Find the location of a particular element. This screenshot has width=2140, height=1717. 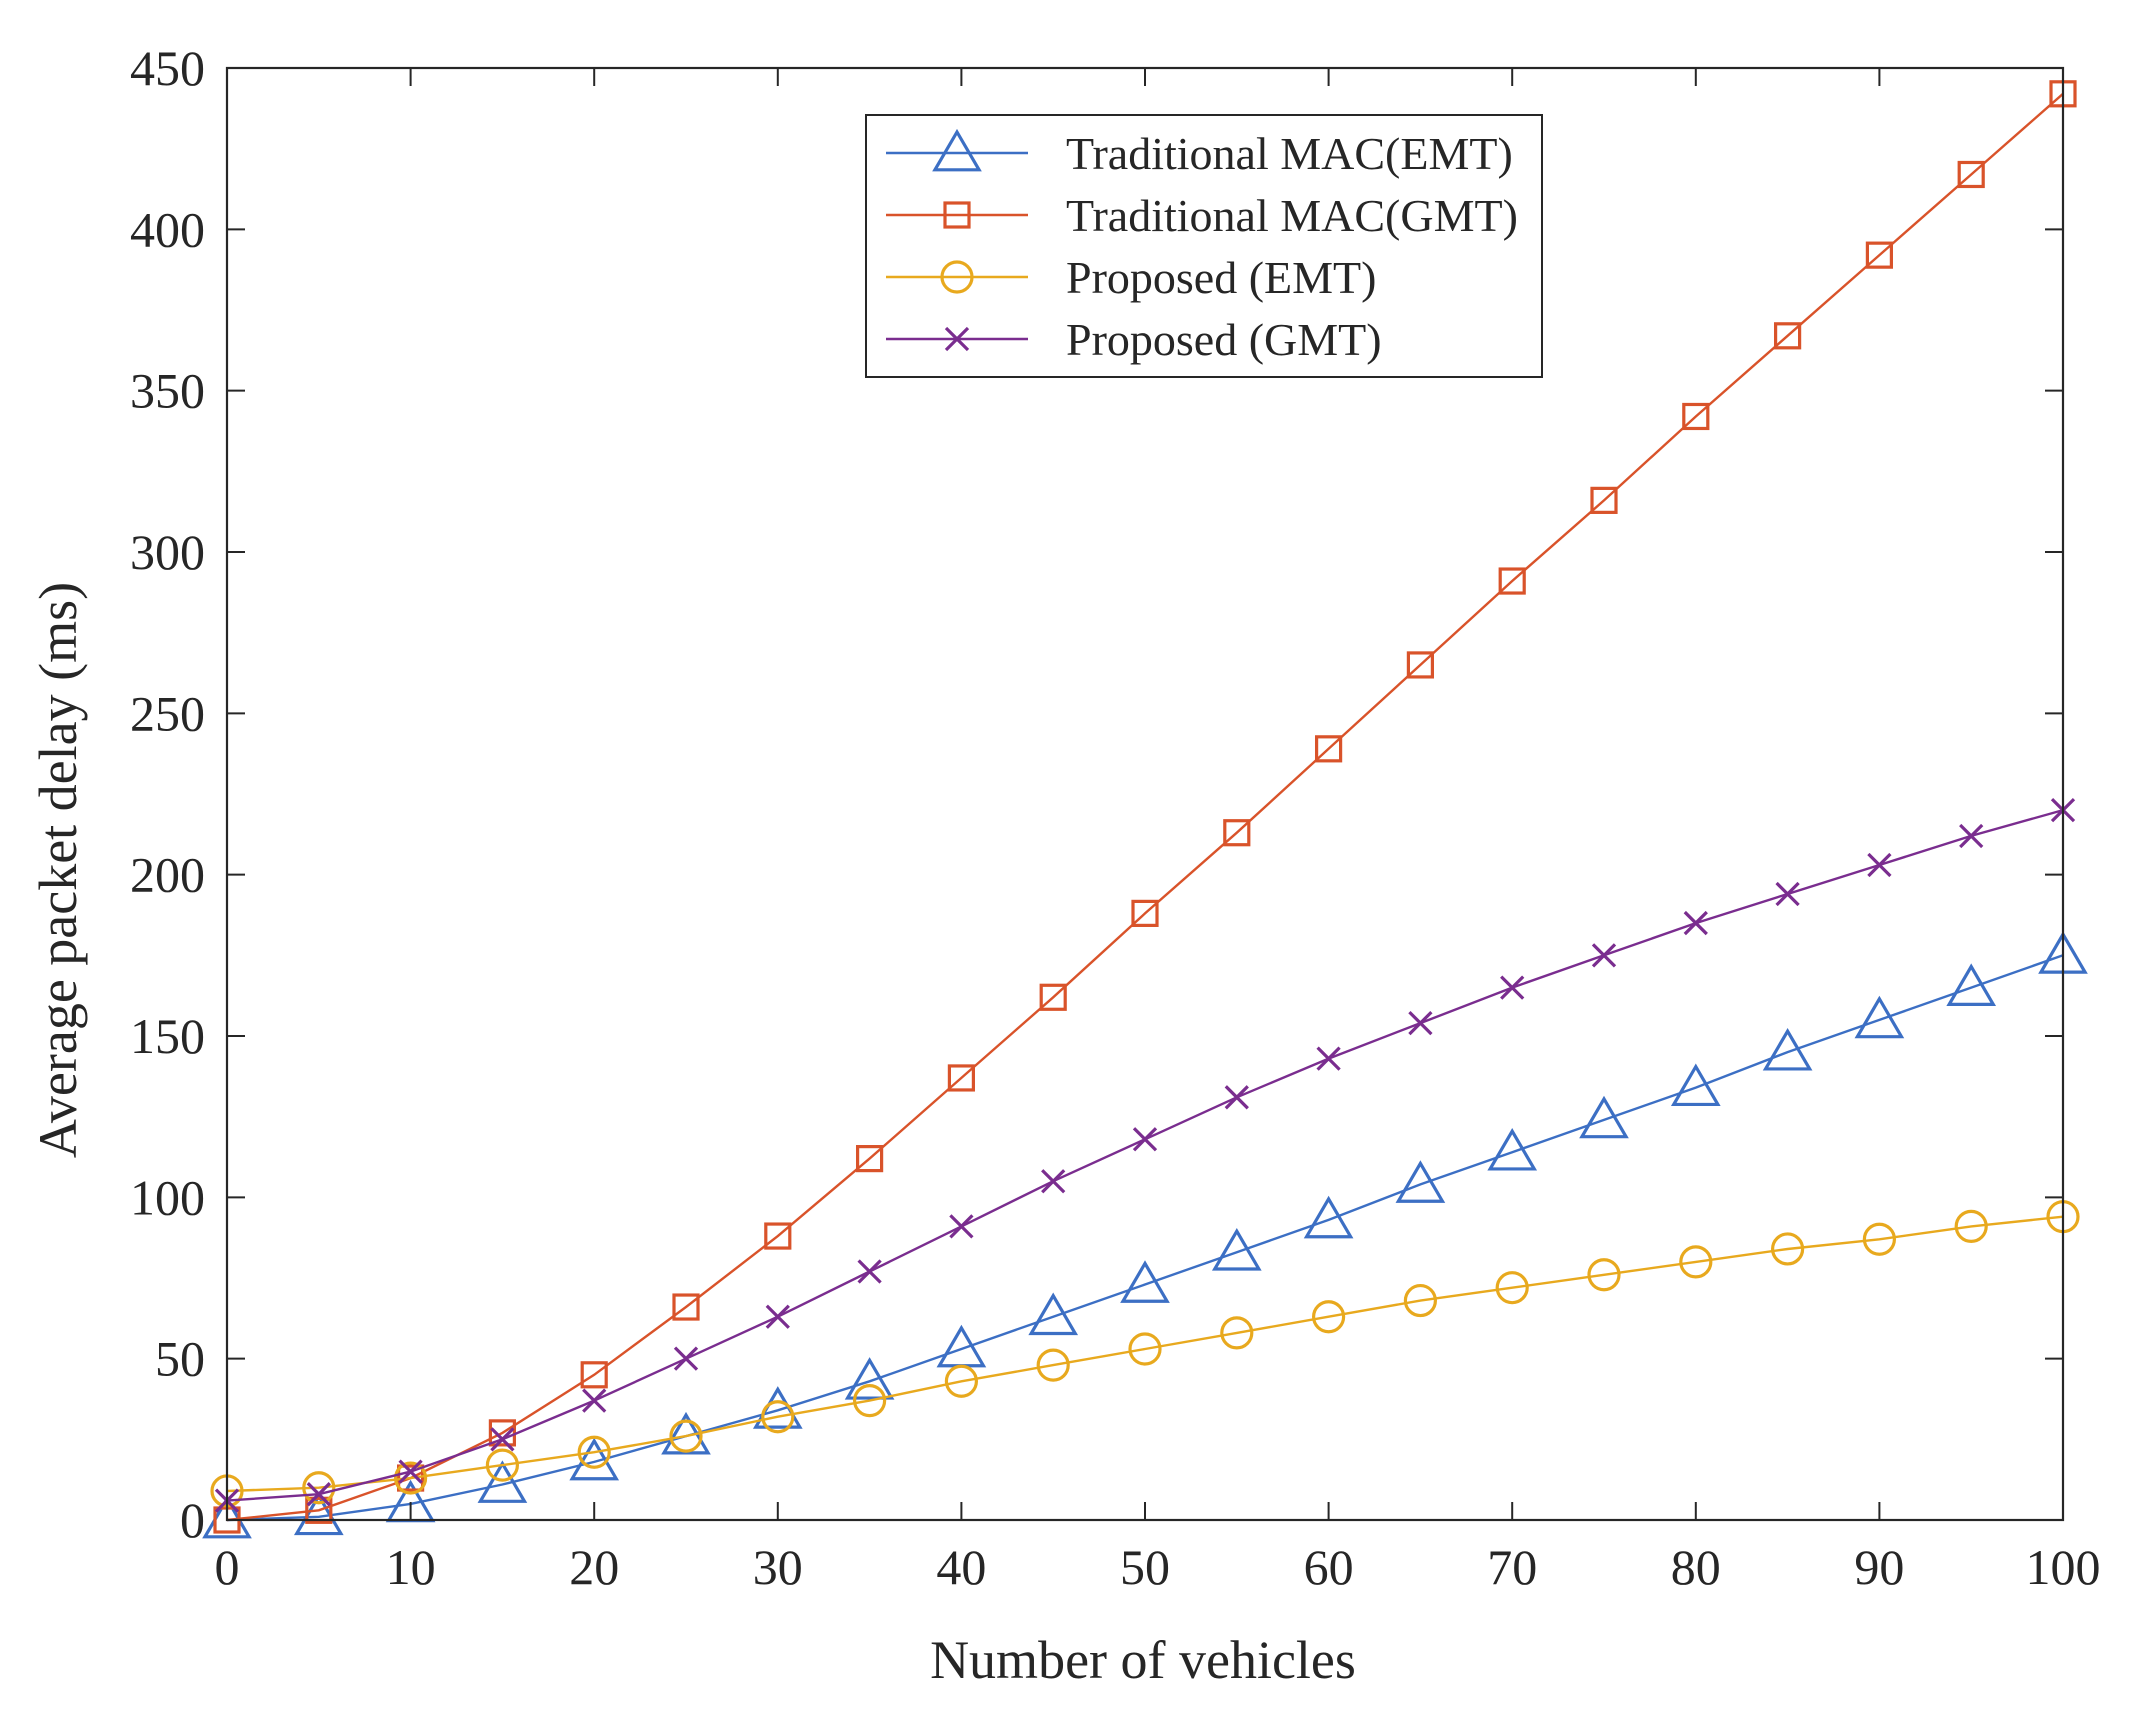

x-tick-label: 90 is located at coordinates (1879, 1567).